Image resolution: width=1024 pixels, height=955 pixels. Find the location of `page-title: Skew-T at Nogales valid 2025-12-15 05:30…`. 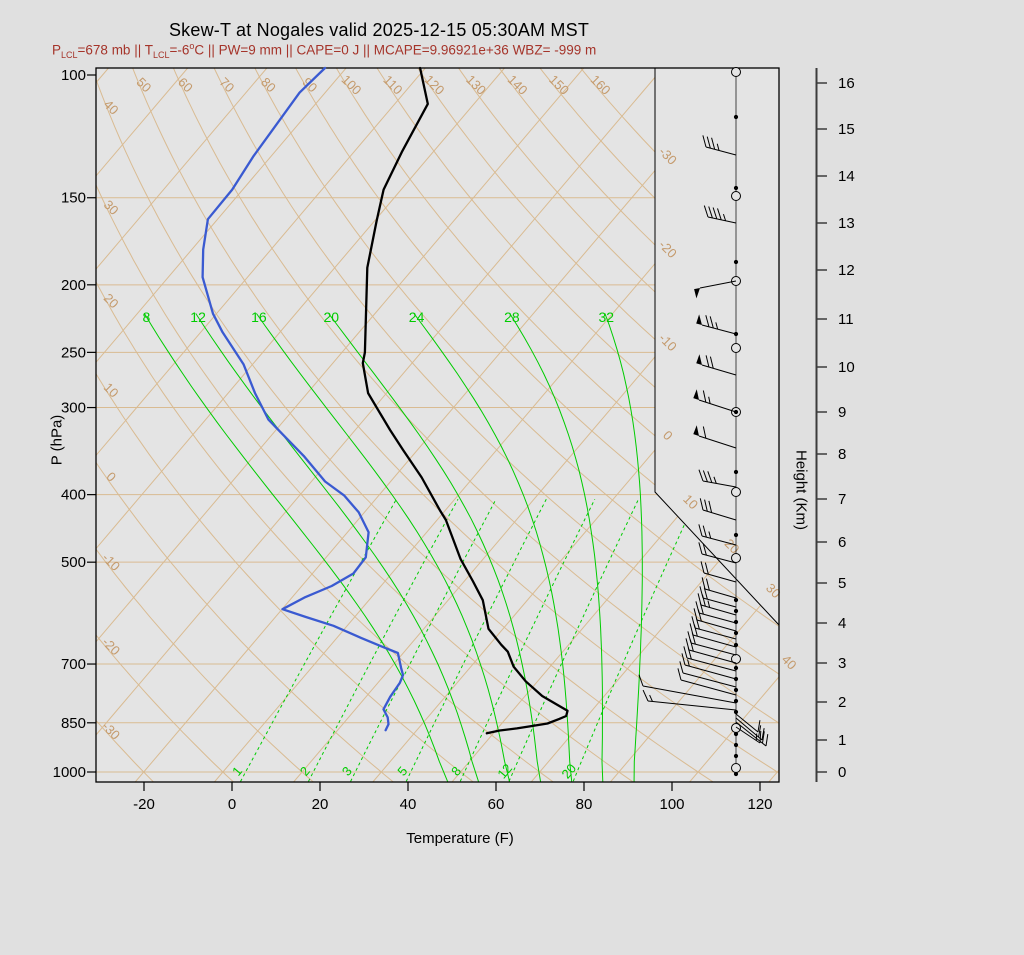

page-title: Skew-T at Nogales valid 2025-12-15 05:30… is located at coordinates (379, 30).